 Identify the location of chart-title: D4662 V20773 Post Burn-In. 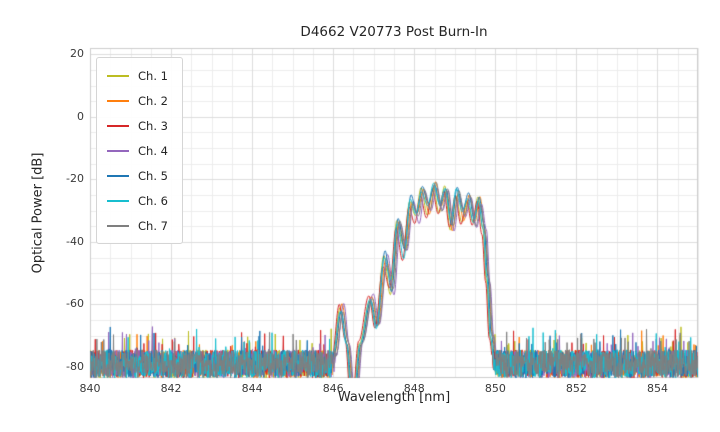
(394, 32).